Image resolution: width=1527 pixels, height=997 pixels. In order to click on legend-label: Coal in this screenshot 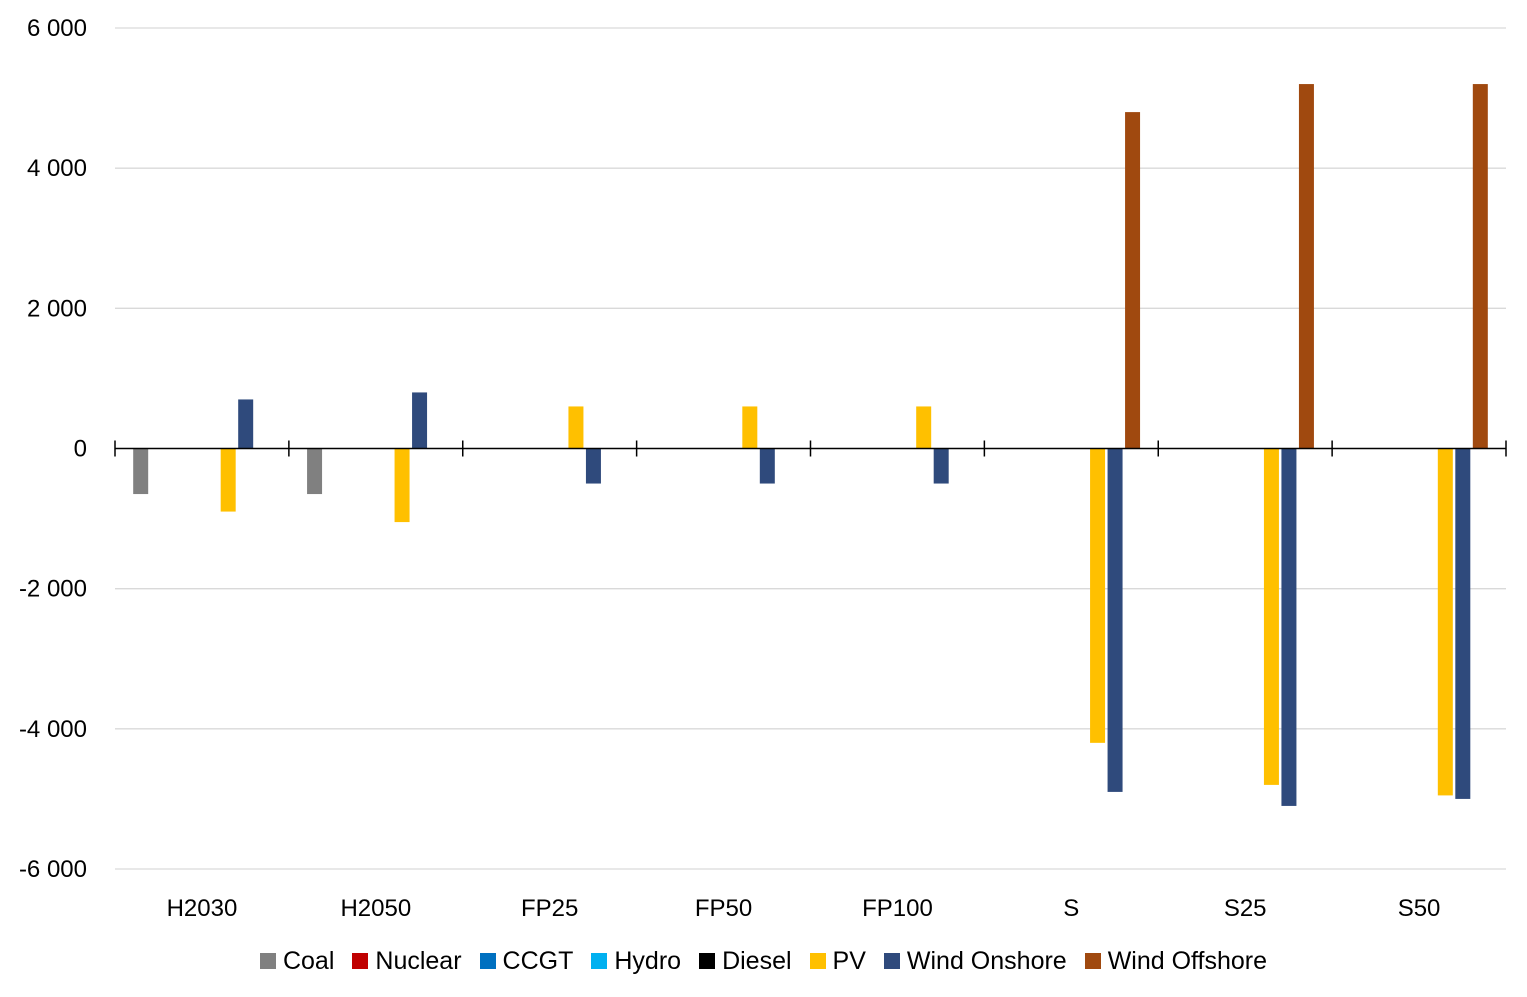, I will do `click(308, 960)`.